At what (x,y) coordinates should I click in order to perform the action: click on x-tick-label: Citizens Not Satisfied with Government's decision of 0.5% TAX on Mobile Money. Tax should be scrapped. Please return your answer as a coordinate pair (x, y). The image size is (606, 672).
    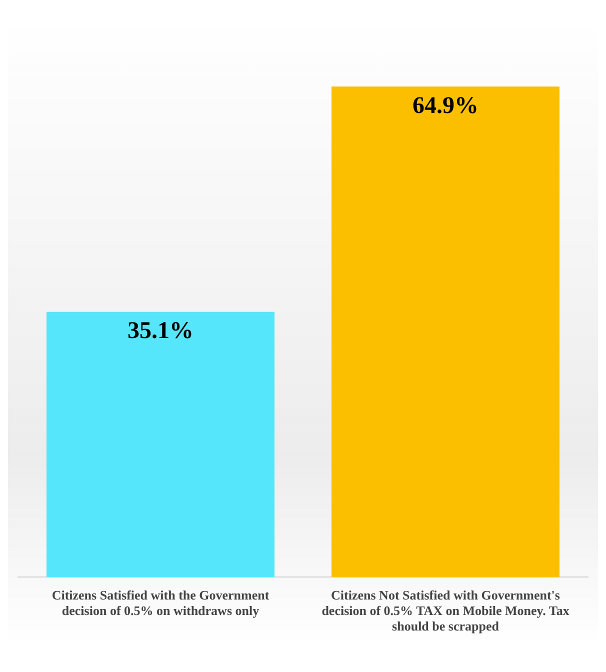
    Looking at the image, I should click on (446, 610).